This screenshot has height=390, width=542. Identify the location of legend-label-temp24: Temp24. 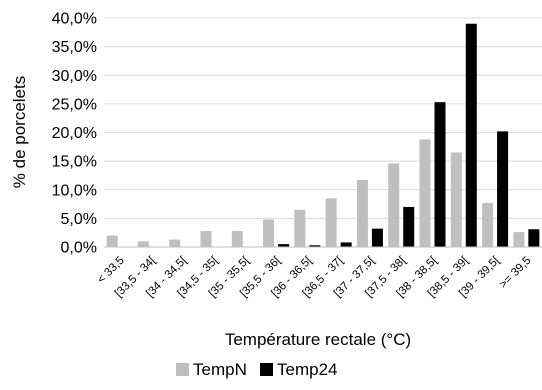
(307, 369).